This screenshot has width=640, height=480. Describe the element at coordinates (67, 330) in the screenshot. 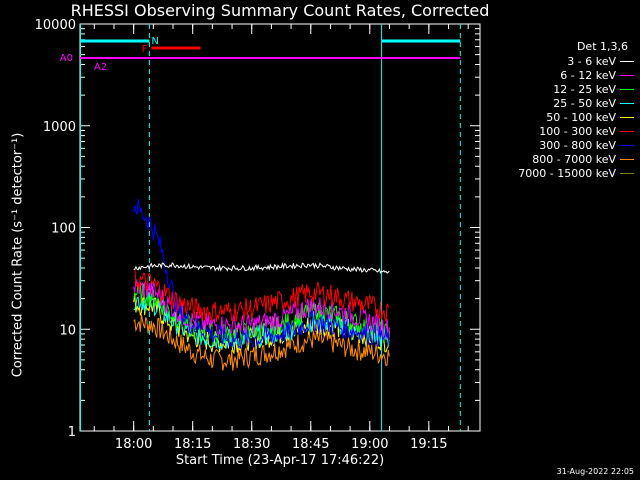

I see `y-tick-label: 10` at that location.